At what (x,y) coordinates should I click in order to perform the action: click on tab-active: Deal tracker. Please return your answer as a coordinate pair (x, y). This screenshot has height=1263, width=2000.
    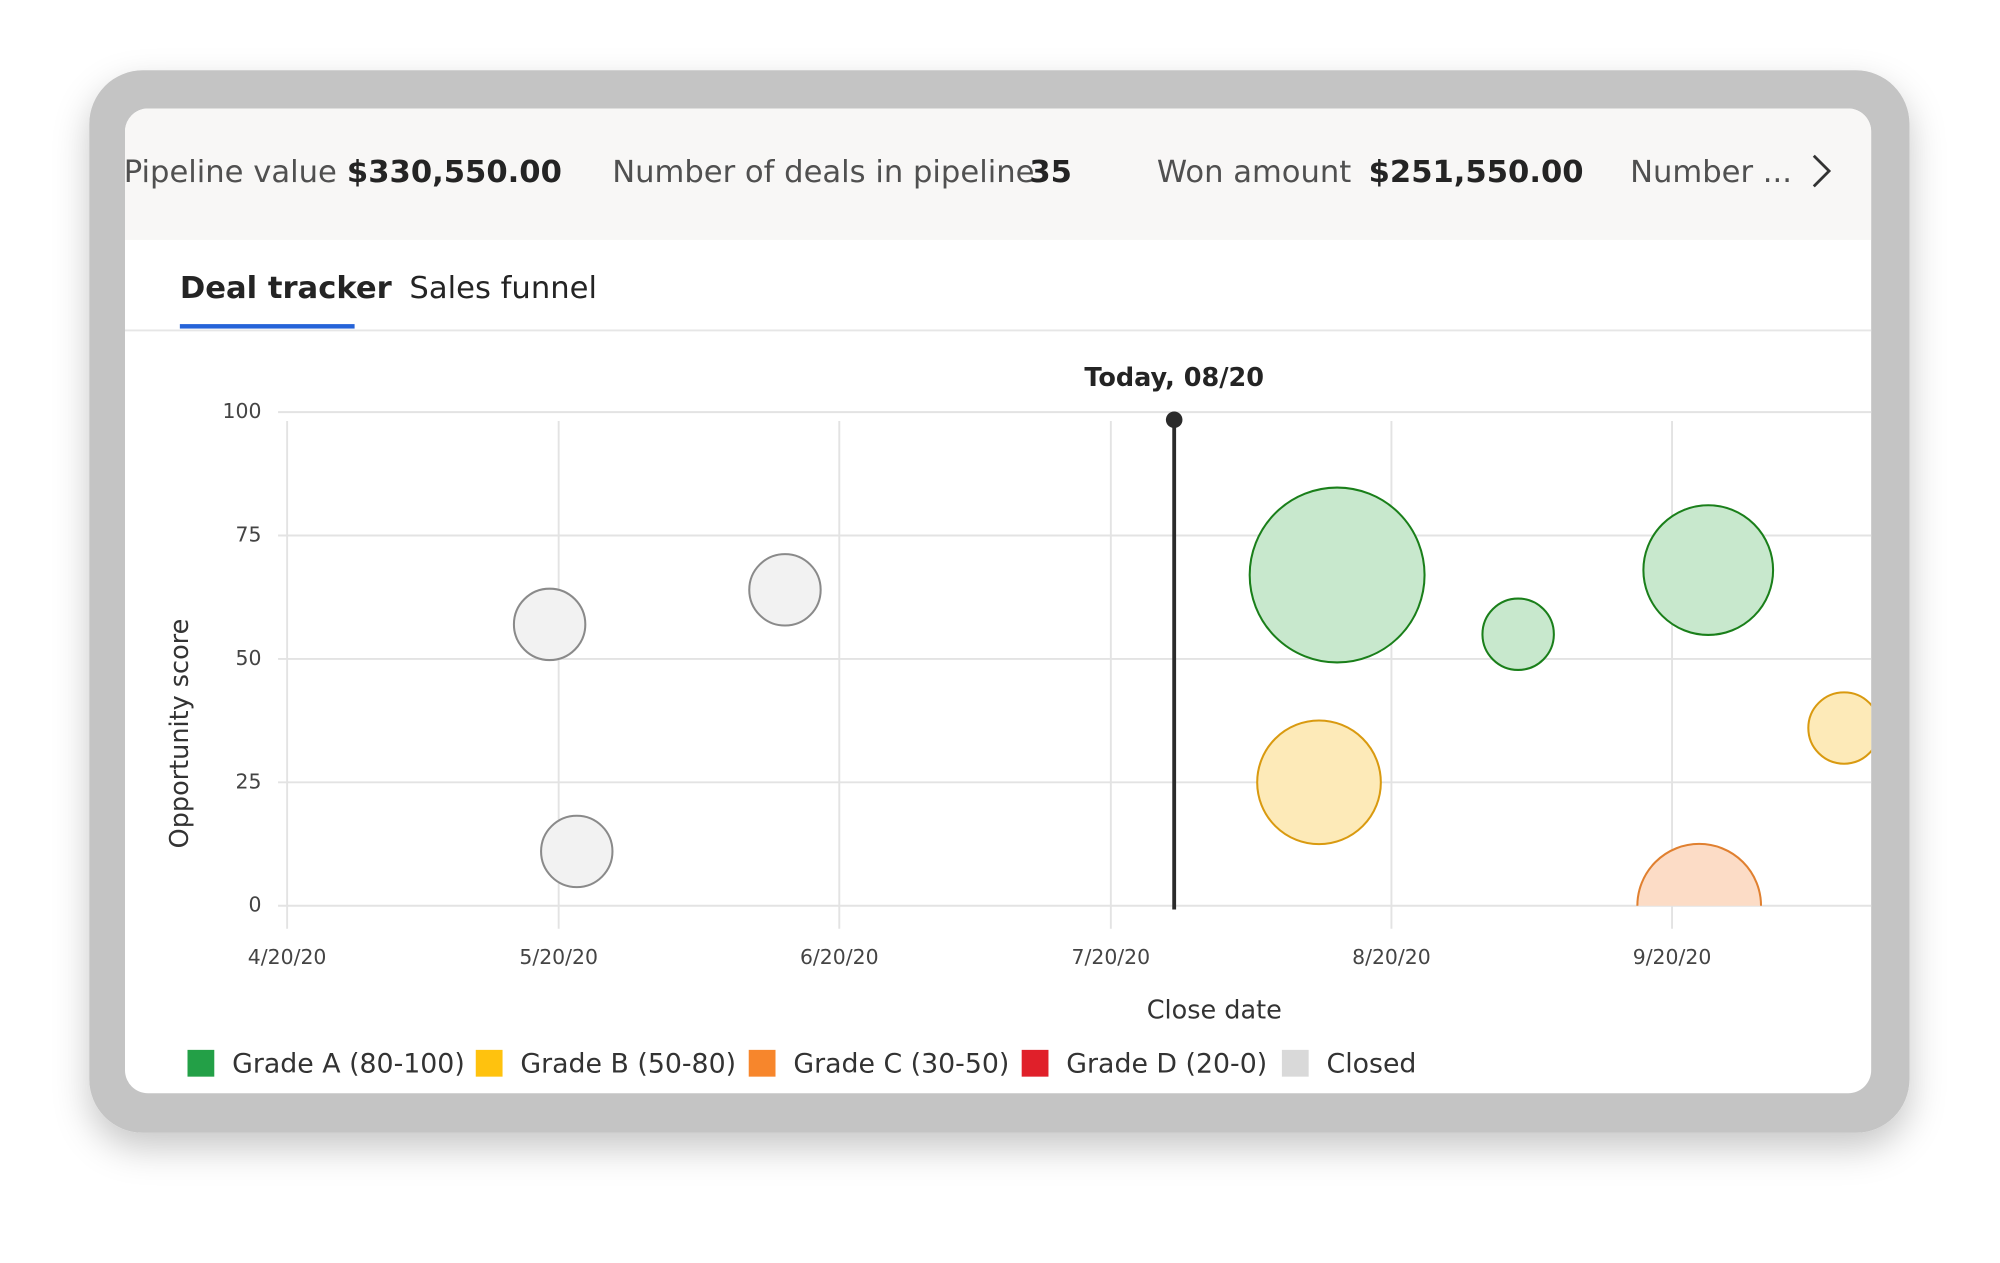
    Looking at the image, I should click on (286, 288).